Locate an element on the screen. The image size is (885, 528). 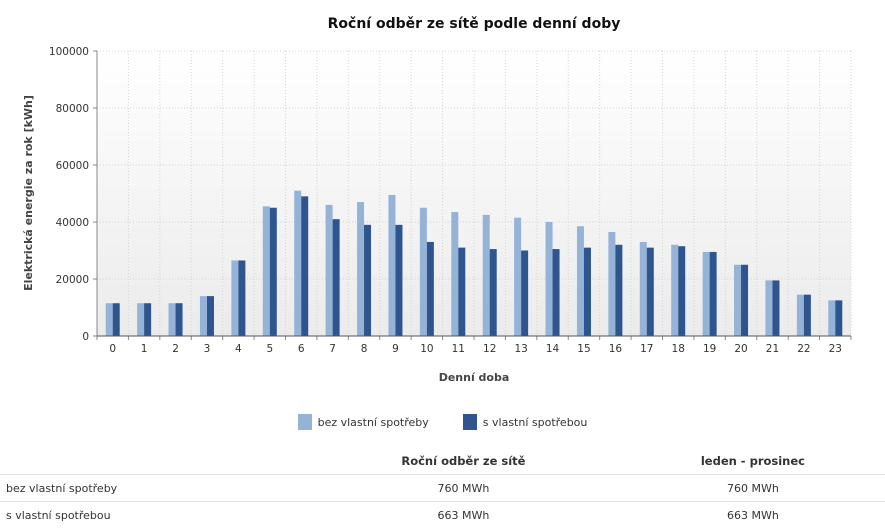
x-tick-label: 8 is located at coordinates (364, 349).